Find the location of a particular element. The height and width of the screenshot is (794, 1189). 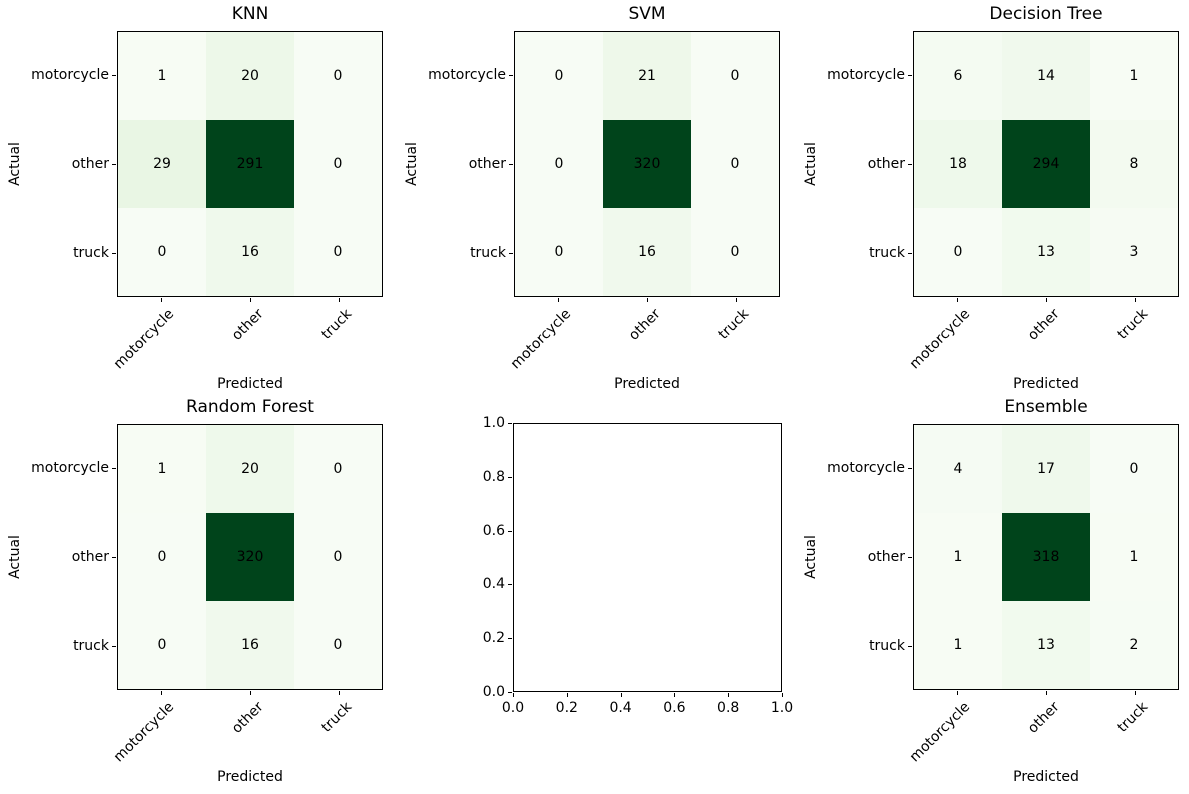

cell-value: 318 is located at coordinates (1046, 557).